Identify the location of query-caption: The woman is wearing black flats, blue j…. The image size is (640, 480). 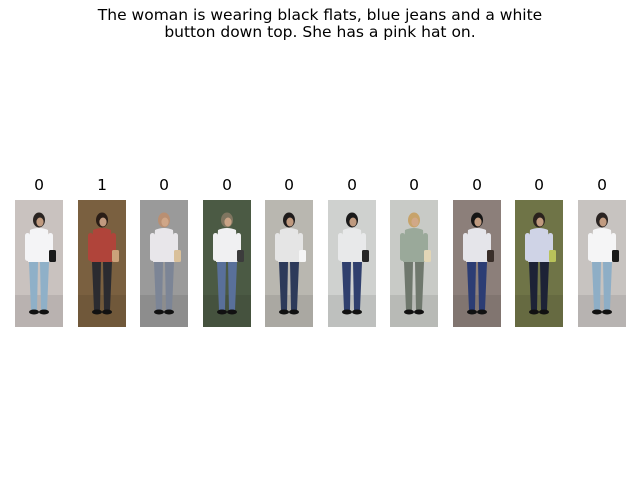
(320, 24).